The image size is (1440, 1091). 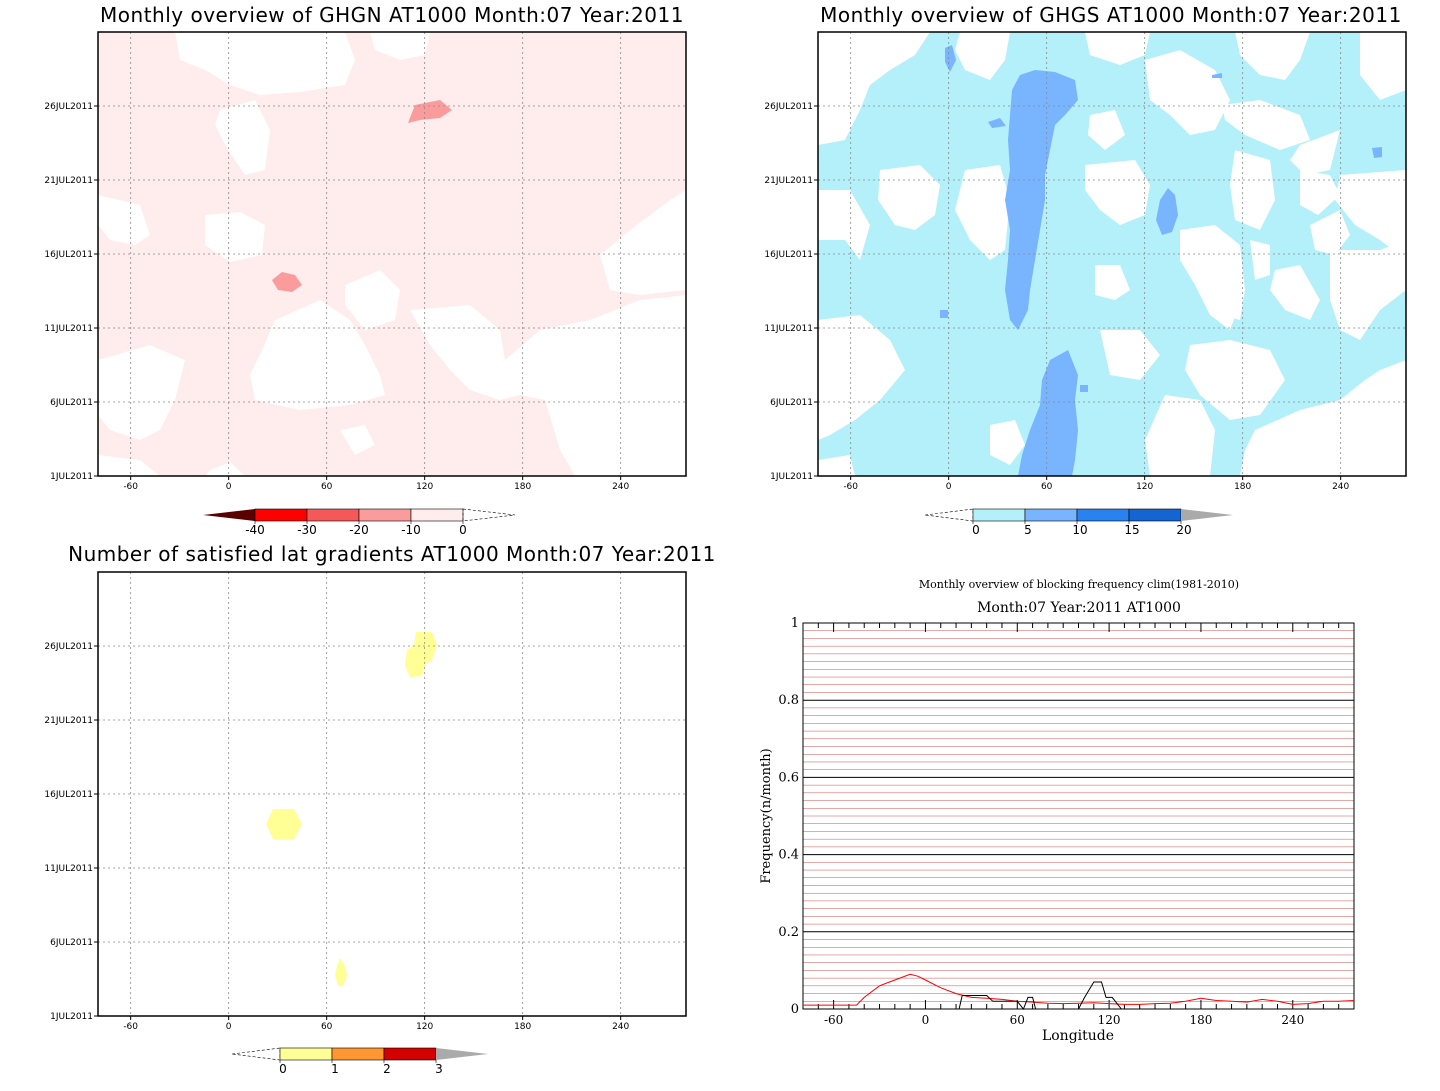 I want to click on colorbar-tick-label: 2, so click(x=387, y=1069).